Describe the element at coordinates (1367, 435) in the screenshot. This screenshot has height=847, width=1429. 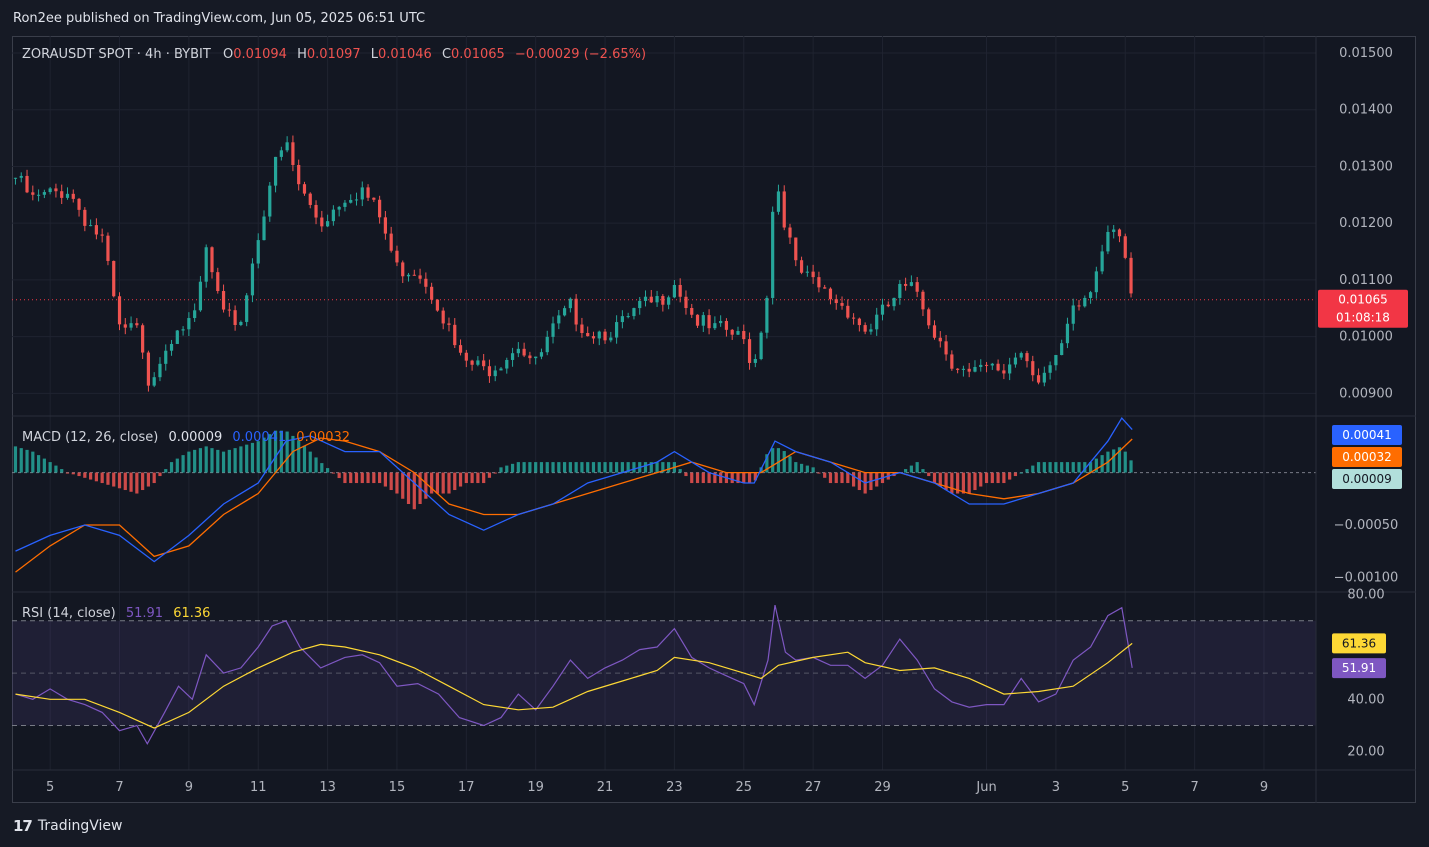
I see `macd-macd-badge-label: 0.00041` at that location.